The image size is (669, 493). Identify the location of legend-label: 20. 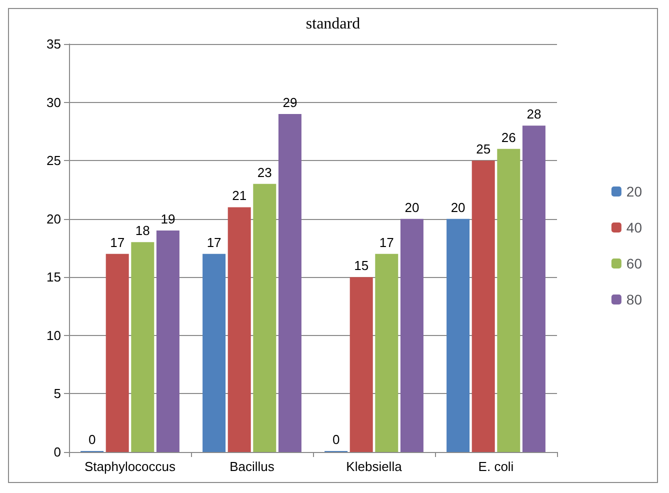
(634, 192).